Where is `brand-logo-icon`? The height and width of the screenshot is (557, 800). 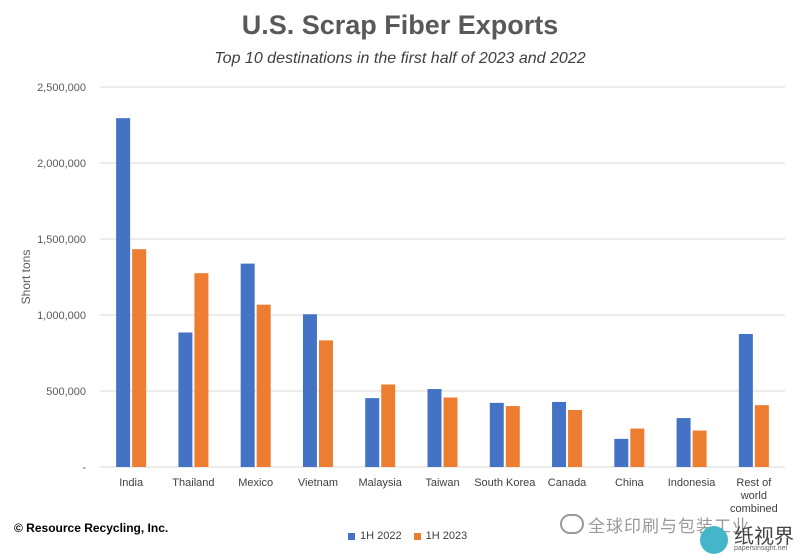 brand-logo-icon is located at coordinates (714, 540).